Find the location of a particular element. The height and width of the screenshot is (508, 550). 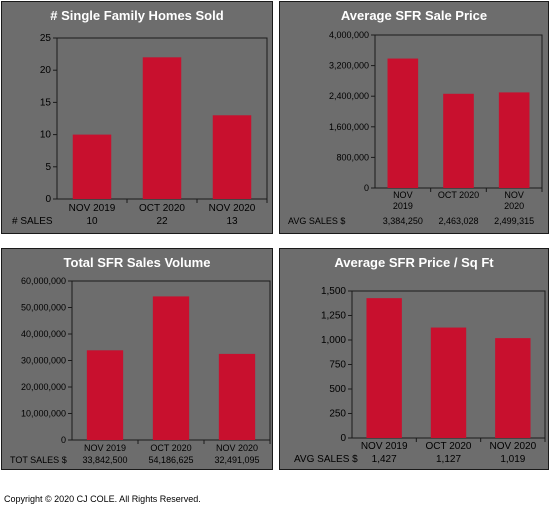

y-tick-label: 20,000,000 is located at coordinates (43, 387).